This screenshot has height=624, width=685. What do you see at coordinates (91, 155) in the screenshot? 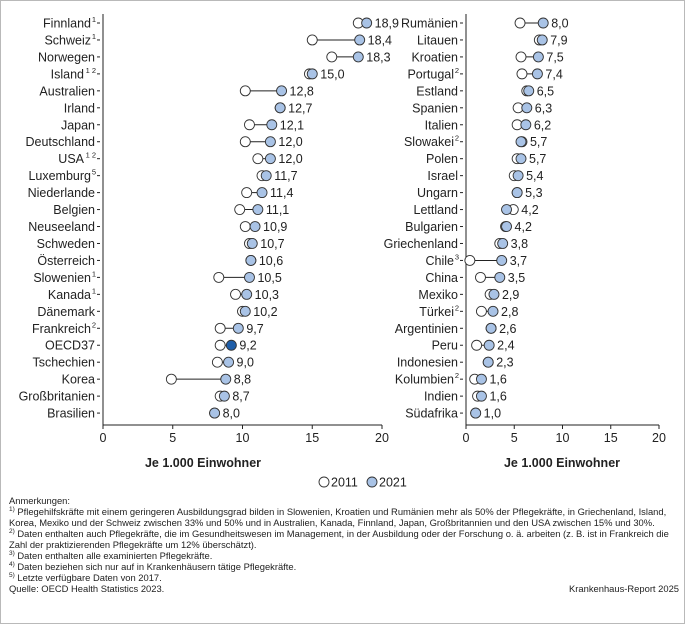
I see `country-footnote-ref: 1 2` at bounding box center [91, 155].